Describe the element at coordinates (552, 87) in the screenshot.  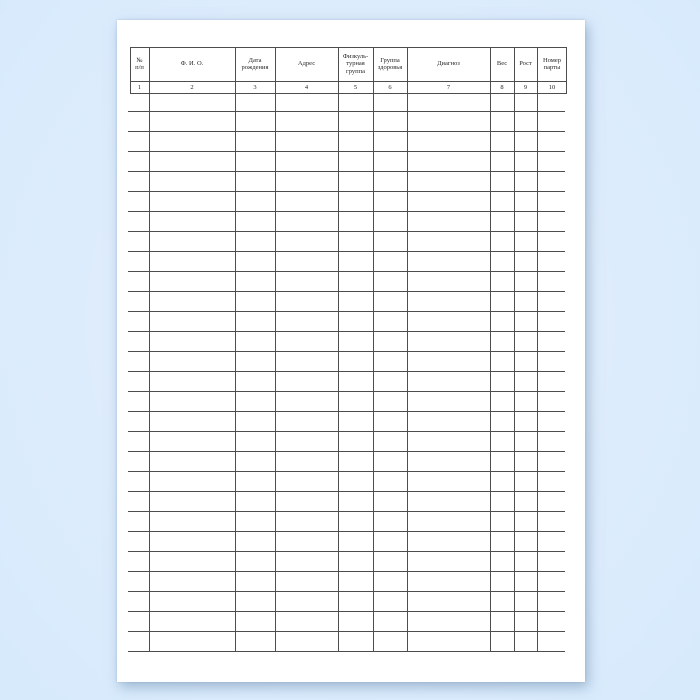
I see `column-number-cell: 10` at that location.